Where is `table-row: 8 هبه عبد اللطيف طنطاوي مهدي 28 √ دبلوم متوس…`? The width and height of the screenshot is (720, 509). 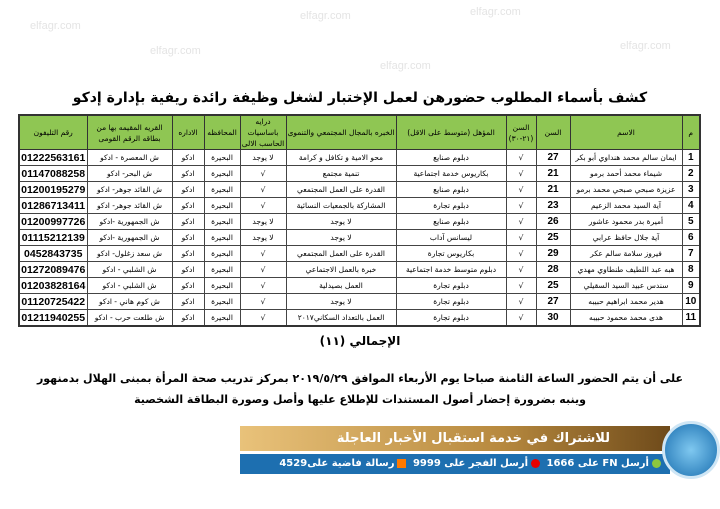
table-row: 8 هبه عبد اللطيف طنطاوي مهدي 28 √ دبلوم متوس… is located at coordinates (359, 269).